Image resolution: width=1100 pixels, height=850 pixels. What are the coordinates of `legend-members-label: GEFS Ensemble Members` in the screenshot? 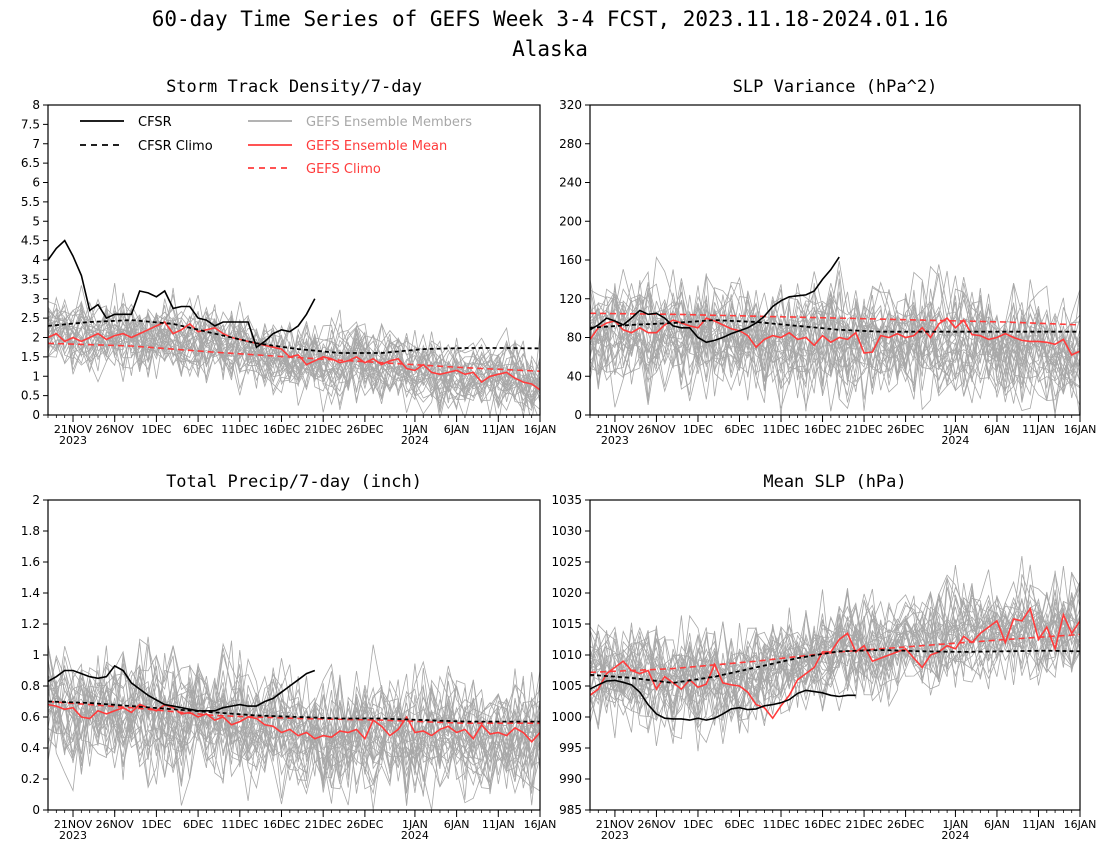 It's located at (389, 122).